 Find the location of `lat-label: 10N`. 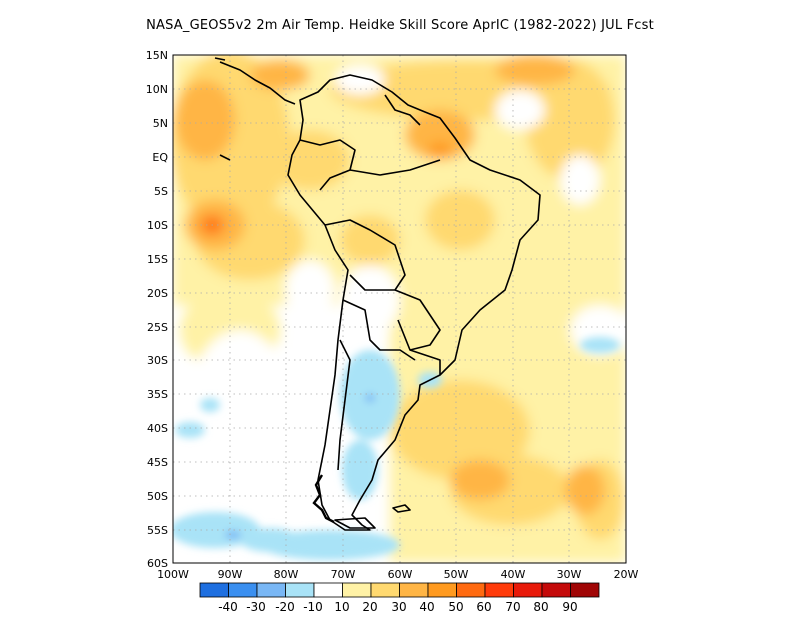

lat-label: 10N is located at coordinates (157, 89).